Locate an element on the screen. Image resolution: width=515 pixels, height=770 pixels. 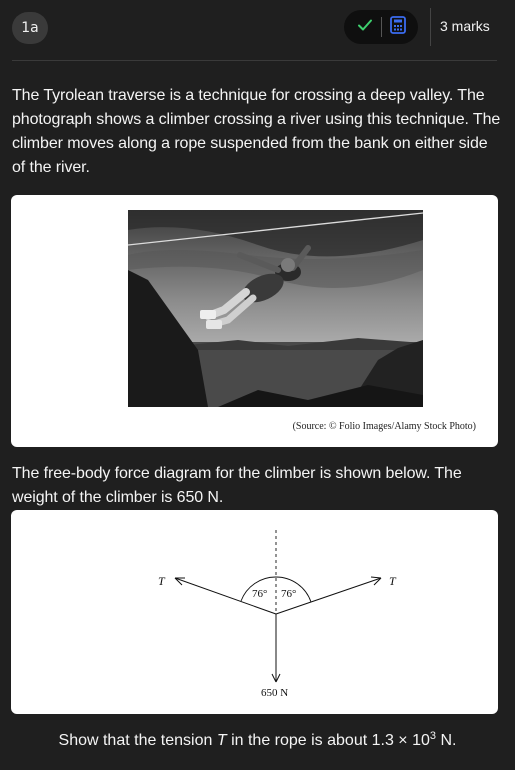
tool-group is located at coordinates (381, 27).